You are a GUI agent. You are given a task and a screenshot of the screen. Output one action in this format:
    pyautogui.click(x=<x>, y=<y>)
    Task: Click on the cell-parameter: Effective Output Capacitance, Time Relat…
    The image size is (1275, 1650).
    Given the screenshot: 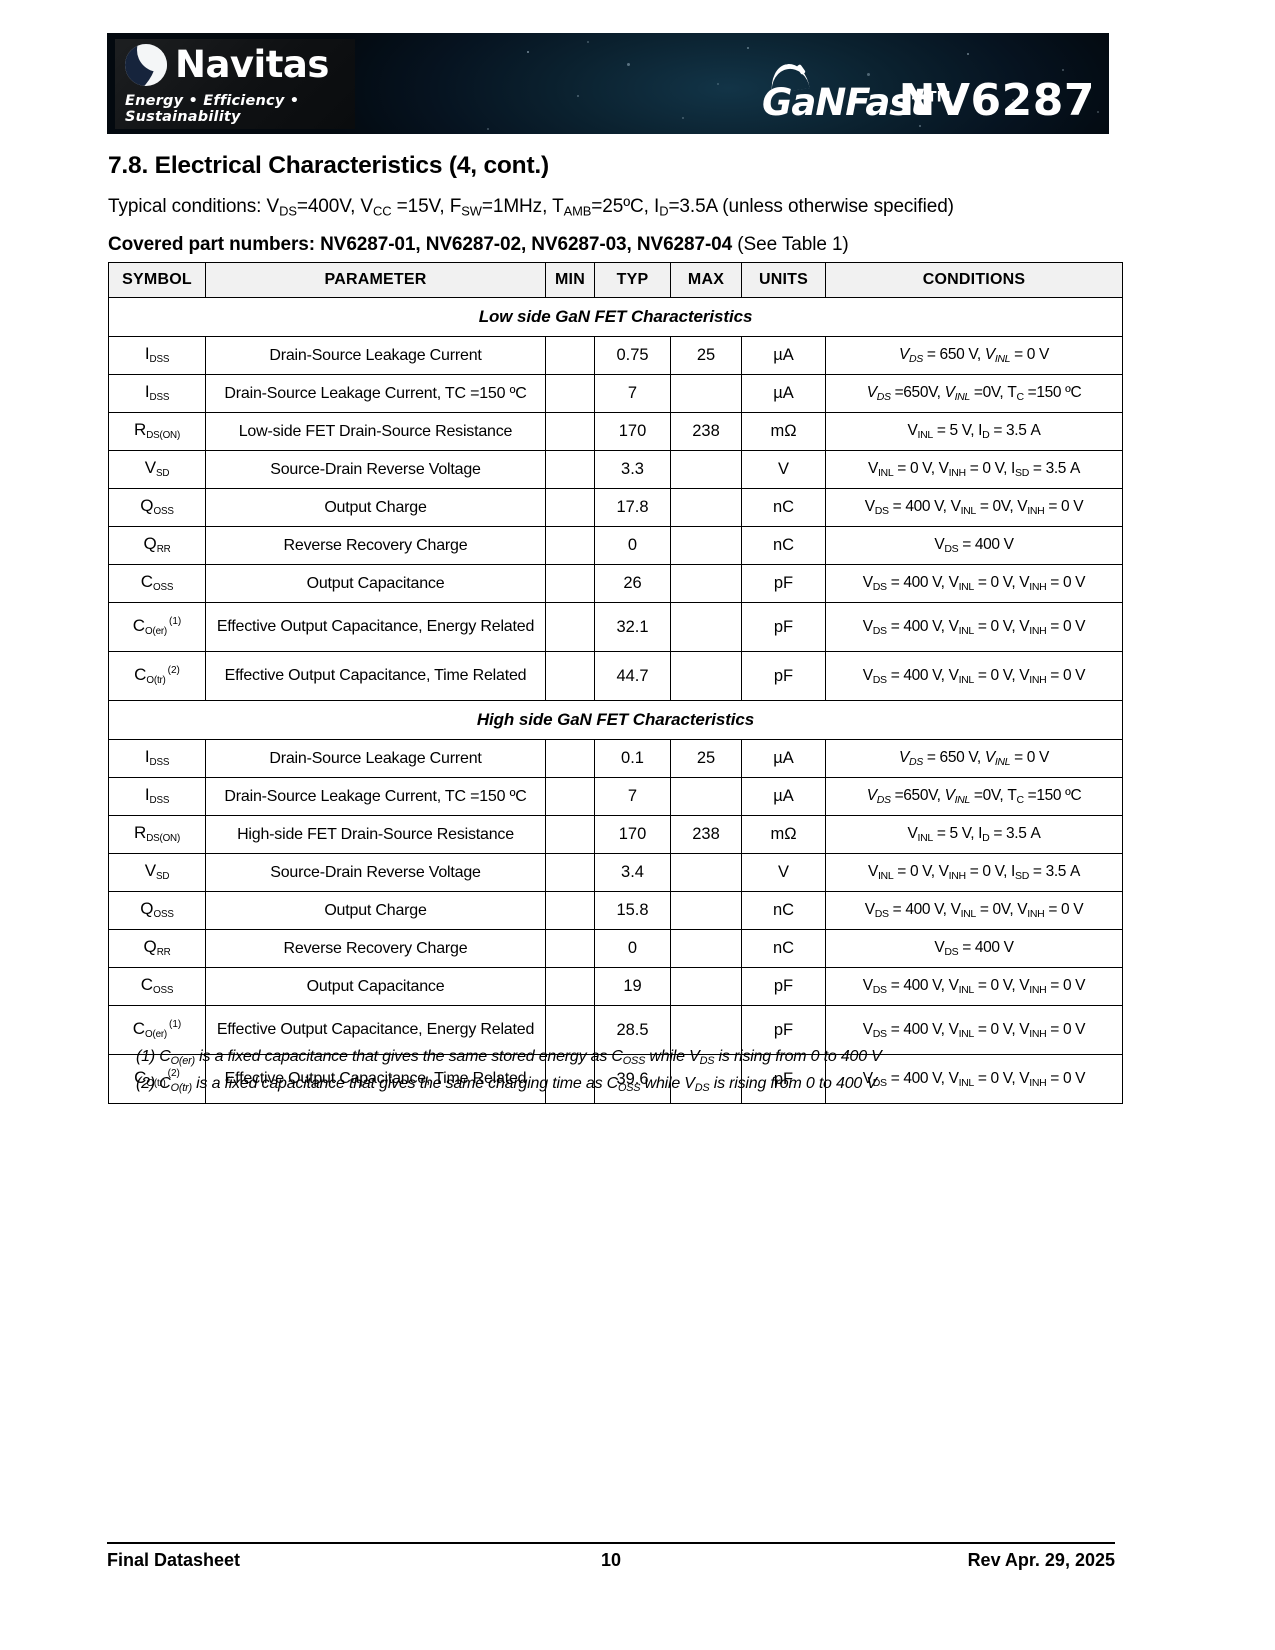 What is the action you would take?
    pyautogui.click(x=375, y=1079)
    